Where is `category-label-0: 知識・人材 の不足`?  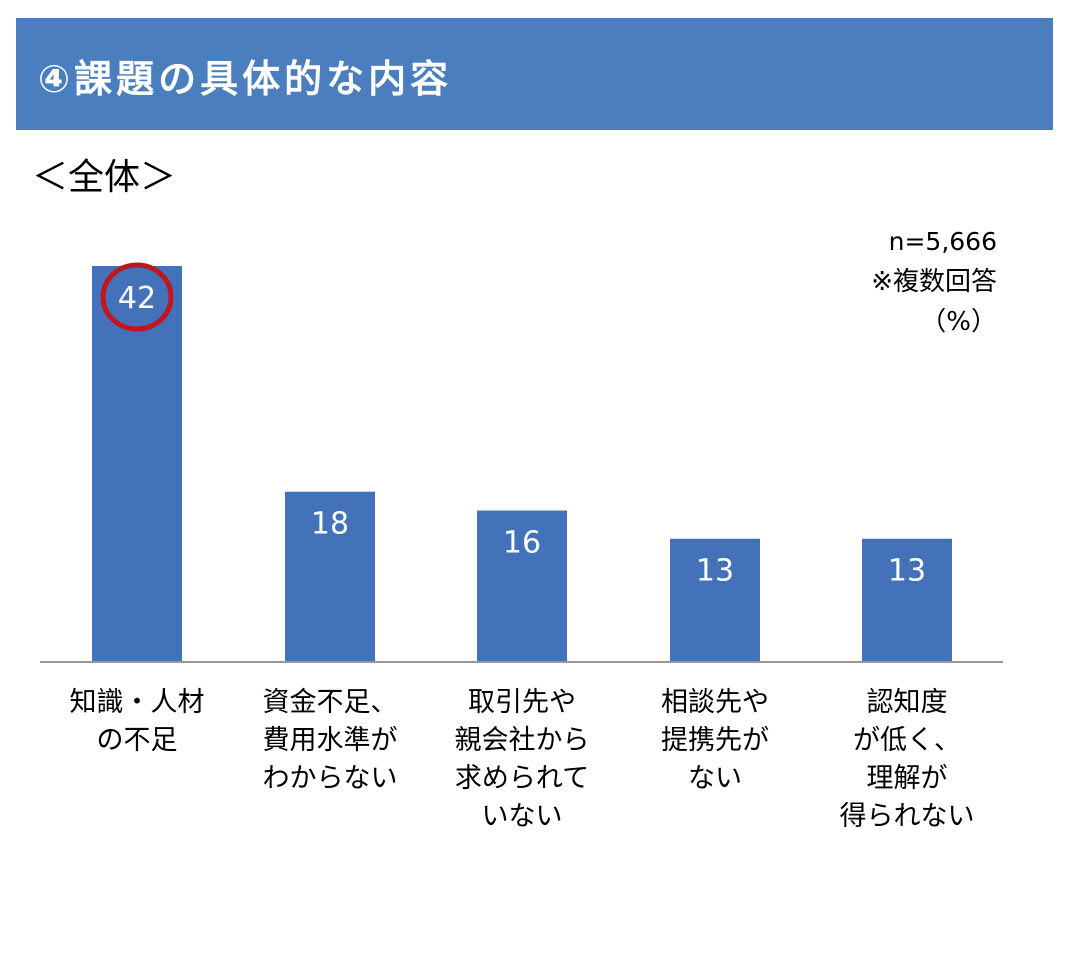 category-label-0: 知識・人材 の不足 is located at coordinates (137, 721).